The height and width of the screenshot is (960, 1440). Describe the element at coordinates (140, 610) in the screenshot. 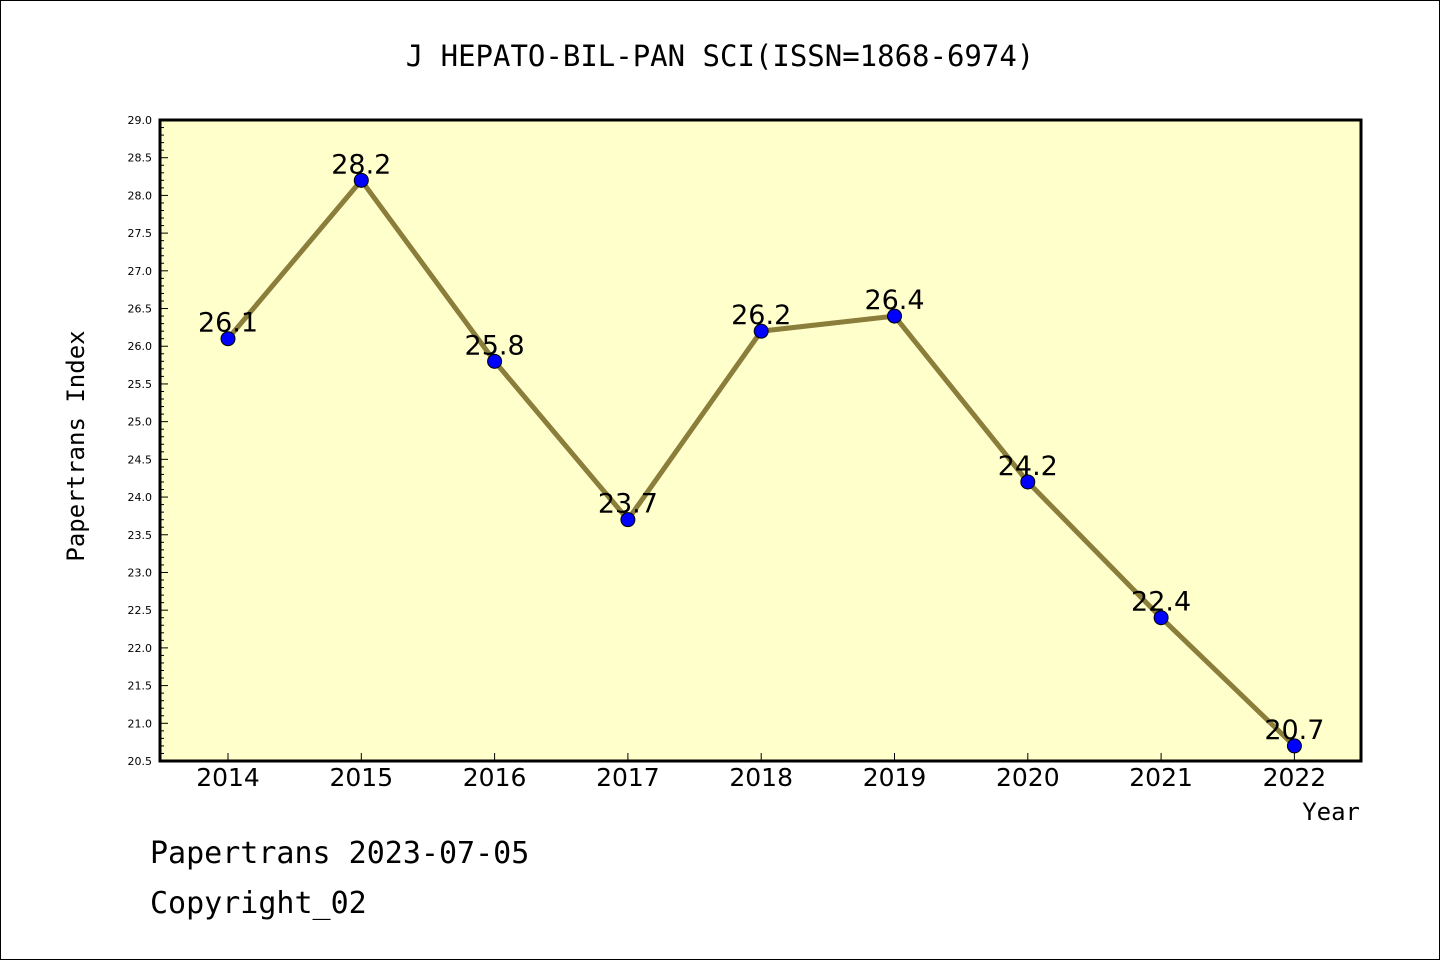

I see `y-tick-label: 22.5` at that location.